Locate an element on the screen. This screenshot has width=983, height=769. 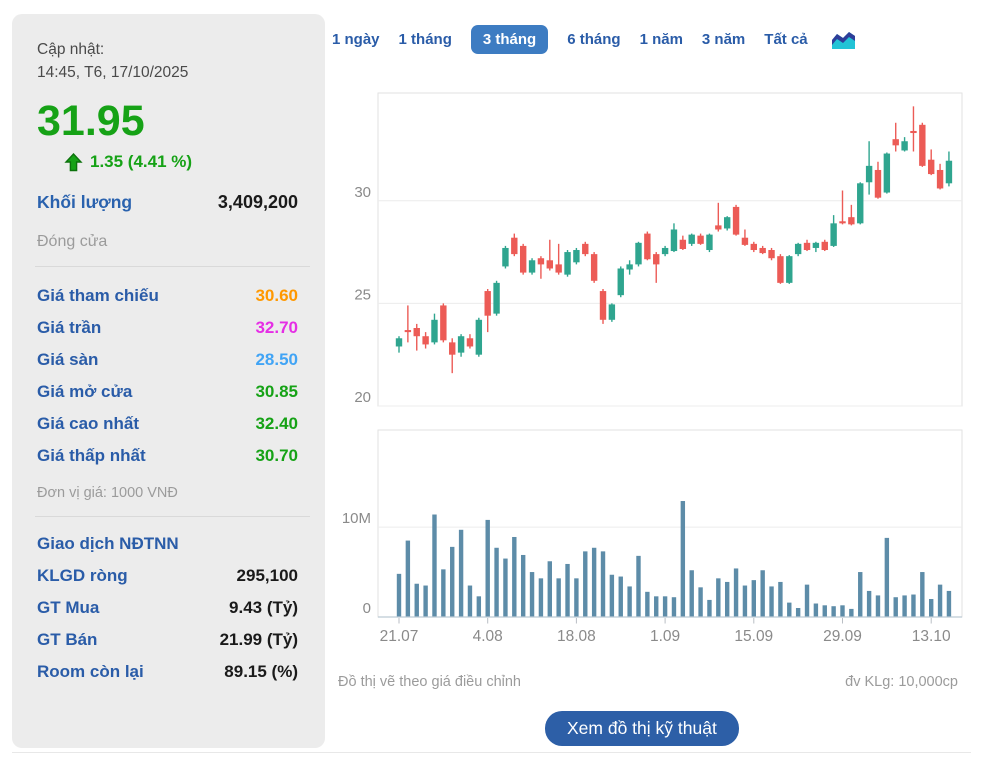
price-axis-label: 20 is located at coordinates (362, 397).